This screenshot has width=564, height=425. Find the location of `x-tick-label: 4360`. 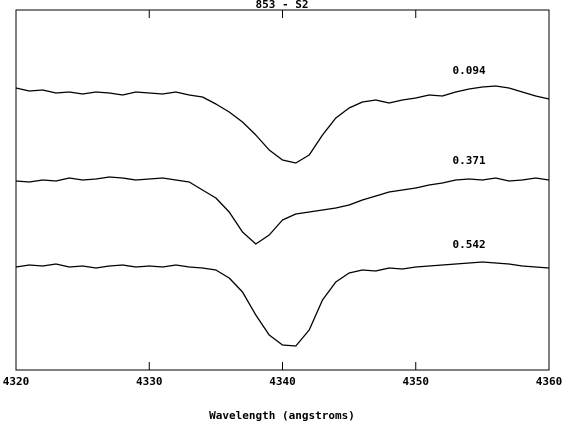

x-tick-label: 4360 is located at coordinates (549, 381).